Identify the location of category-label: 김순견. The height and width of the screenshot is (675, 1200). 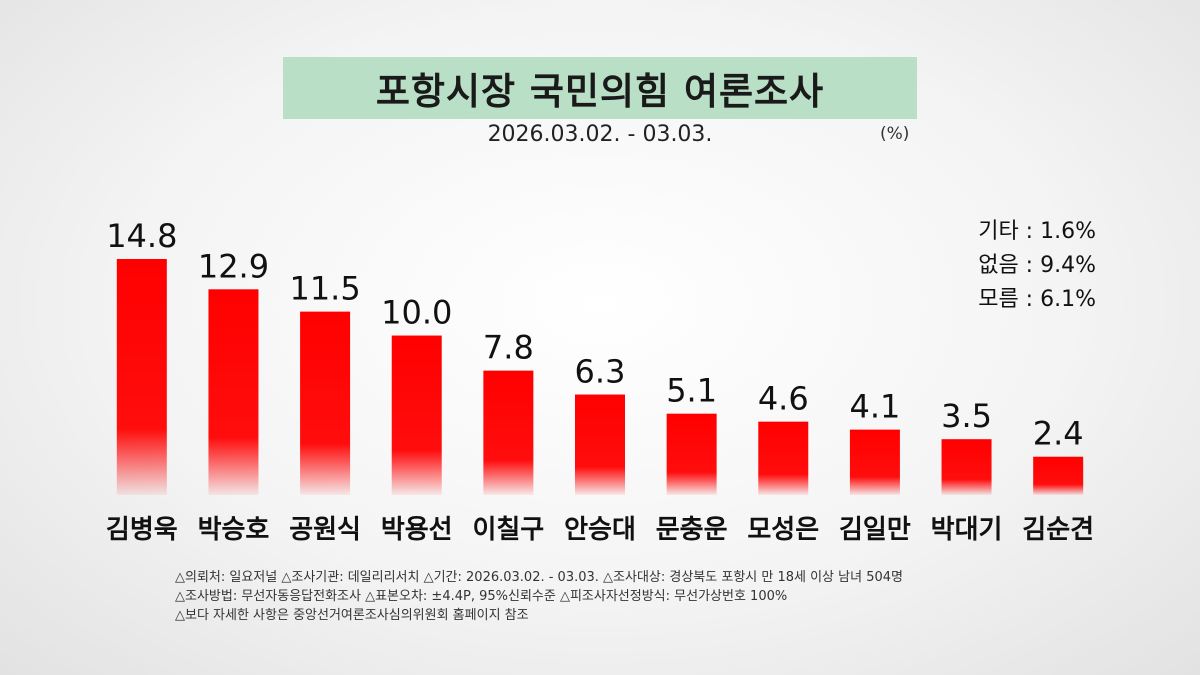
(1058, 530).